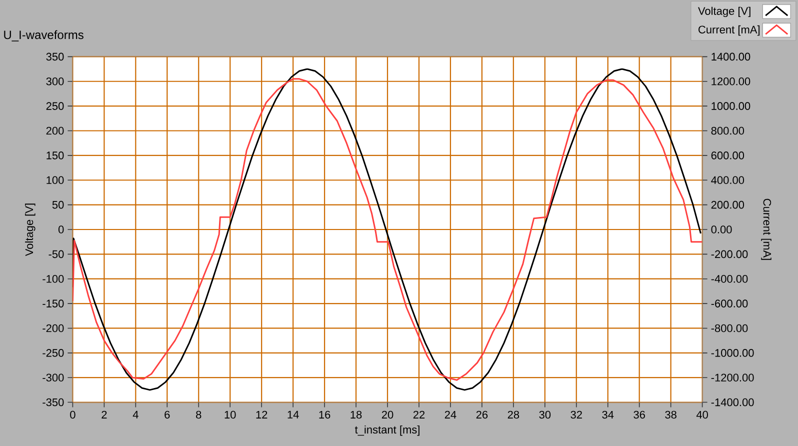 The image size is (798, 446). What do you see at coordinates (262, 414) in the screenshot?
I see `x-tick-label: 12` at bounding box center [262, 414].